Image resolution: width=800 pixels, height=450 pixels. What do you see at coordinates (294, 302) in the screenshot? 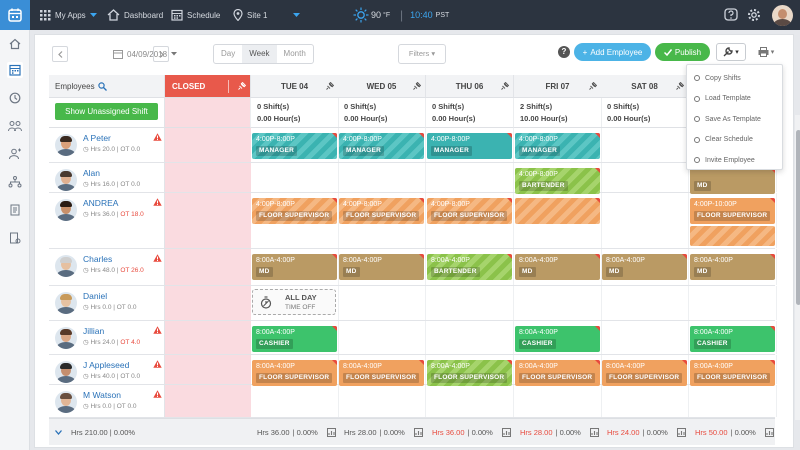
I see `time-off-block: ALL DAY TIME OFF` at bounding box center [294, 302].